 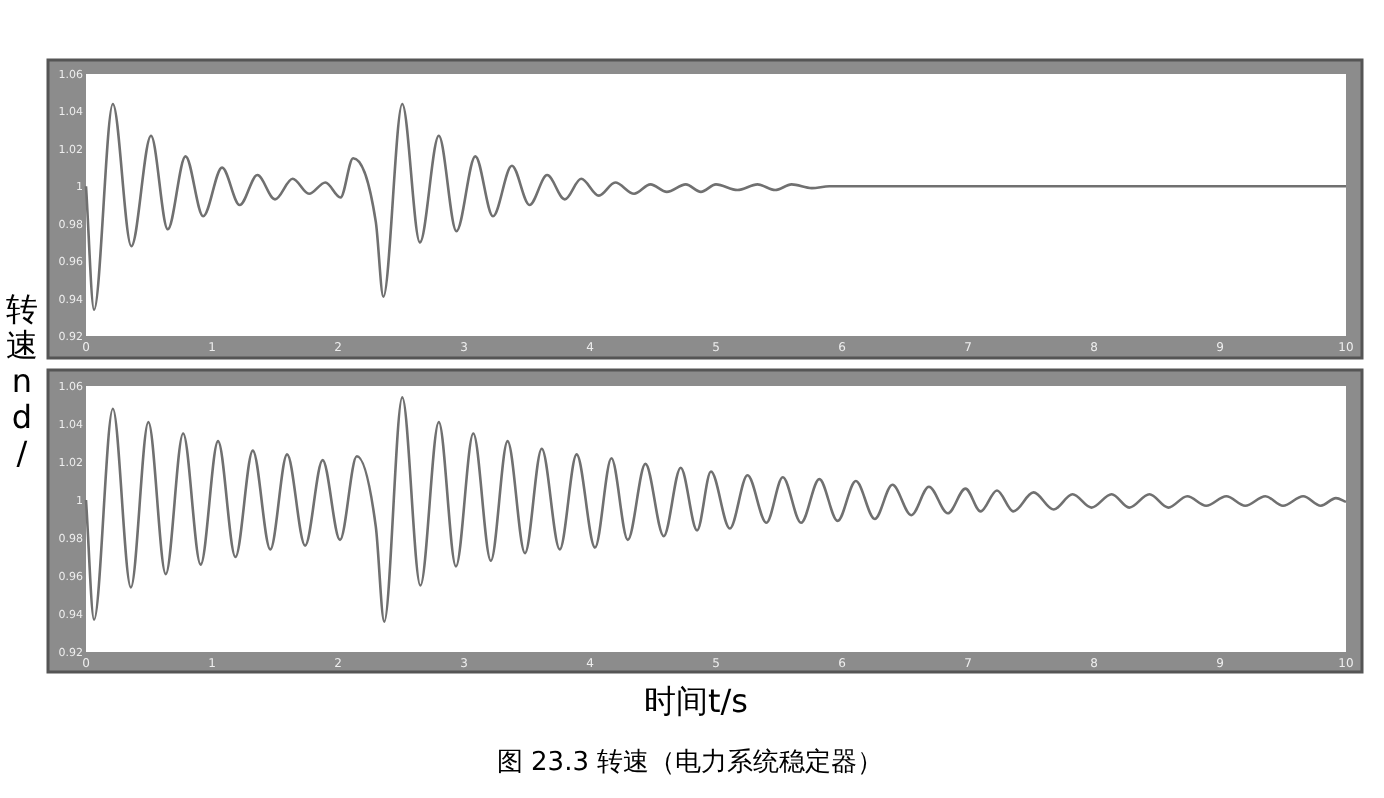 I want to click on y-axis-title: 转速nd/, so click(x=22, y=381).